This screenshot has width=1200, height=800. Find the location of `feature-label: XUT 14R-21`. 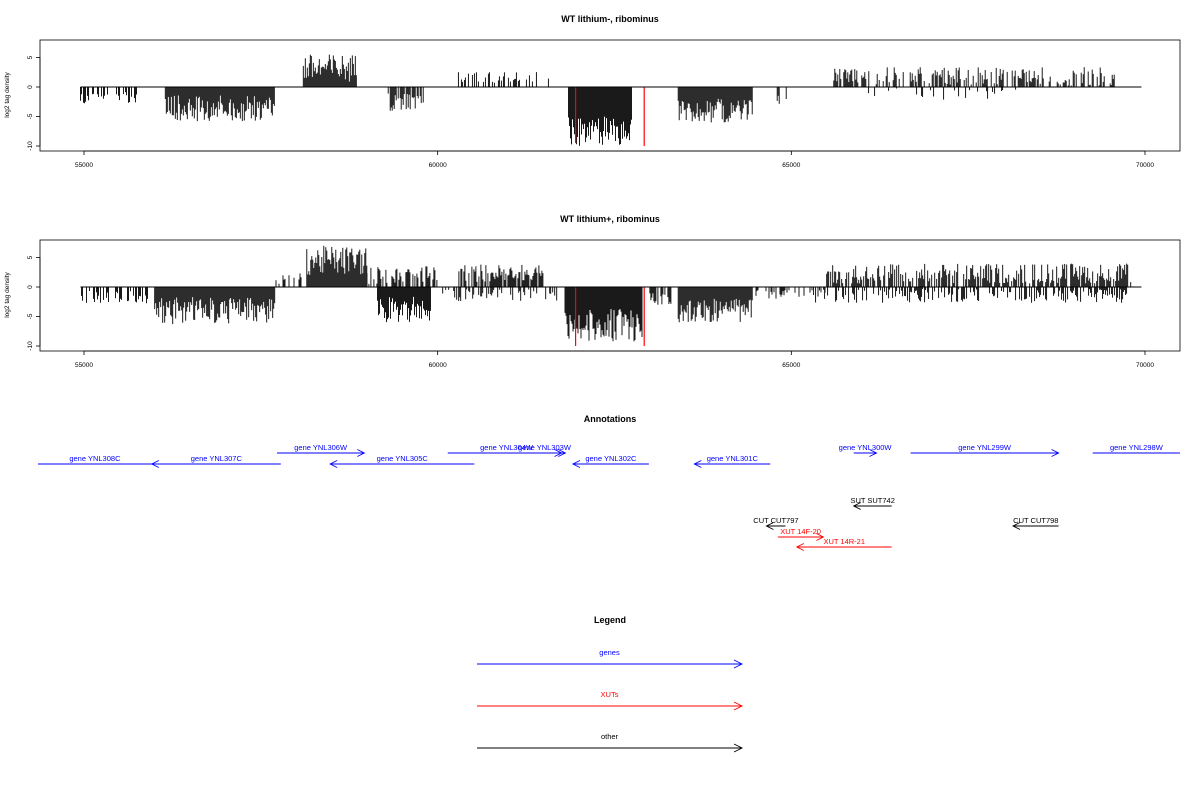

feature-label: XUT 14R-21 is located at coordinates (844, 541).